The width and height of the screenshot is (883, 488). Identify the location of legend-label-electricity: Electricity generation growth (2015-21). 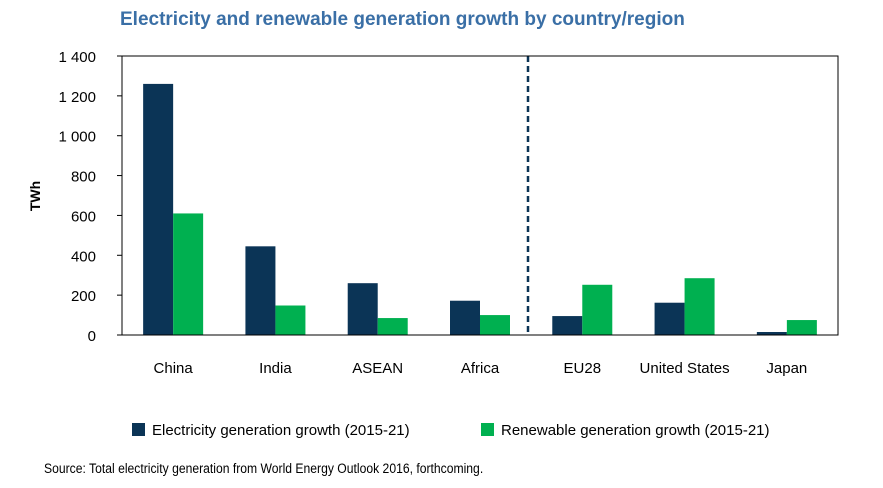
(281, 430).